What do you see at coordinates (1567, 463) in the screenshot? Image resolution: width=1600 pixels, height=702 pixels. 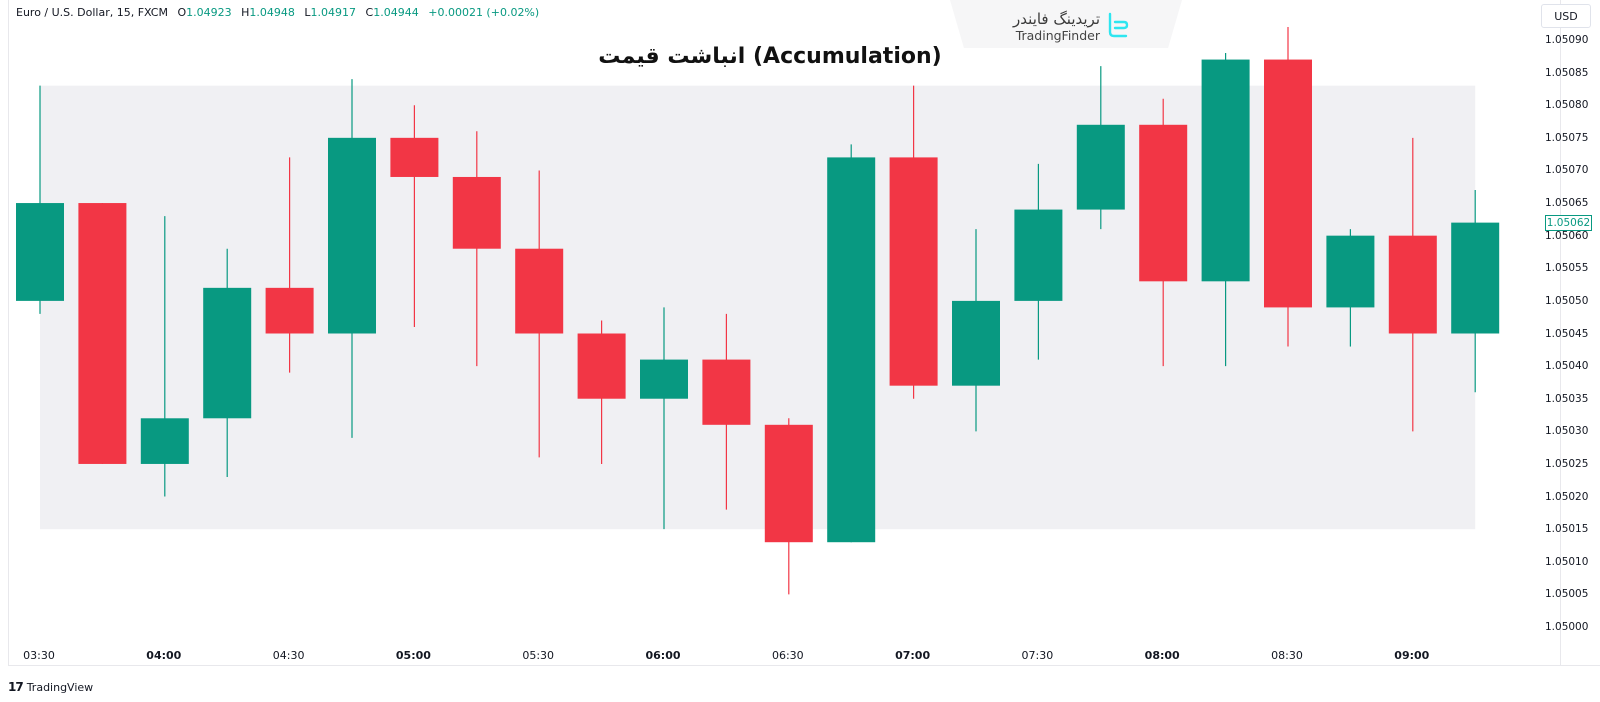 I see `price-tick-label: 1.05025` at bounding box center [1567, 463].